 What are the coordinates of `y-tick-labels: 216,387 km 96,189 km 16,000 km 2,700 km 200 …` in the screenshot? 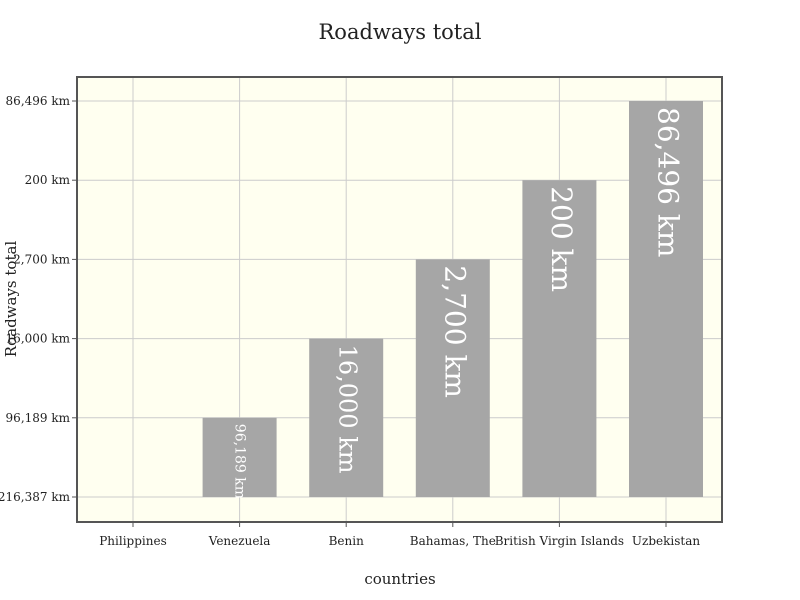 It's located at (35, 299).